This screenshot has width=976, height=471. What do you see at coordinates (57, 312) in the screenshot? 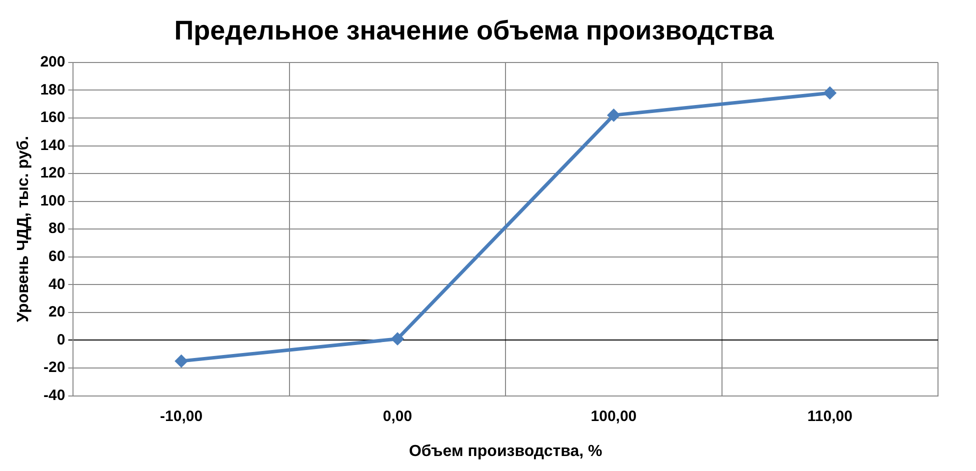
I see `y-tick-label: 20` at bounding box center [57, 312].